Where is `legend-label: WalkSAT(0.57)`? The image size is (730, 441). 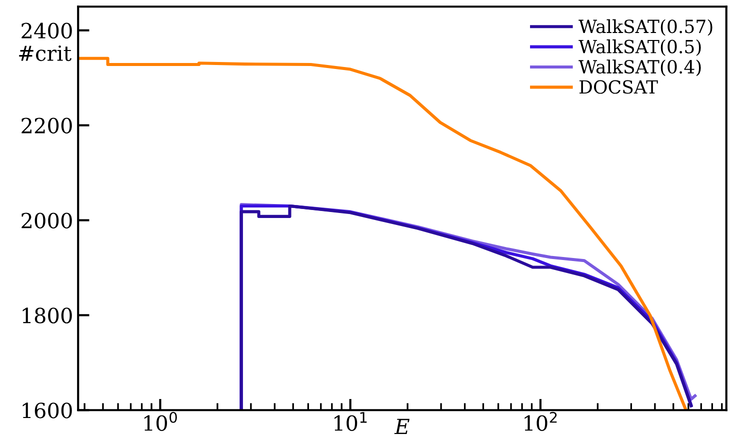 legend-label: WalkSAT(0.57) is located at coordinates (645, 27).